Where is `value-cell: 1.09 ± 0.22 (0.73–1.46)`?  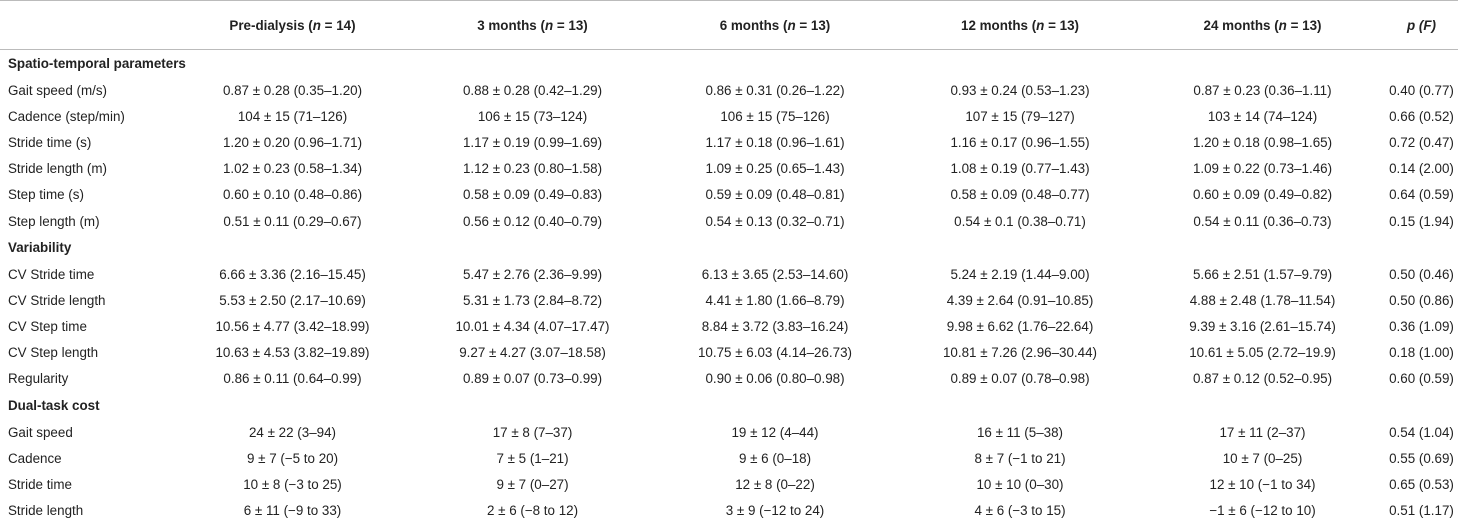
value-cell: 1.09 ± 0.22 (0.73–1.46) is located at coordinates (1262, 169).